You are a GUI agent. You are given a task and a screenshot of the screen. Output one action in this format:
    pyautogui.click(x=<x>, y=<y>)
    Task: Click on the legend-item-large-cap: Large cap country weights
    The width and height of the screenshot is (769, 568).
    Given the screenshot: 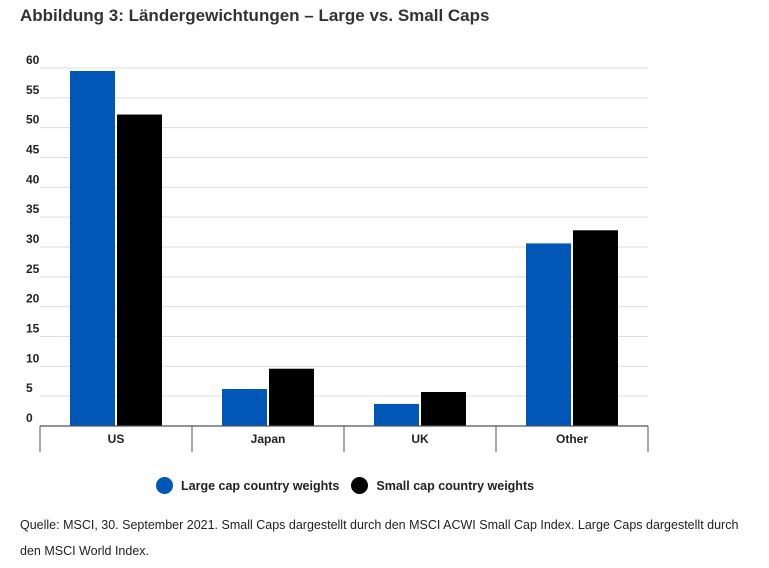 What is the action you would take?
    pyautogui.click(x=247, y=485)
    